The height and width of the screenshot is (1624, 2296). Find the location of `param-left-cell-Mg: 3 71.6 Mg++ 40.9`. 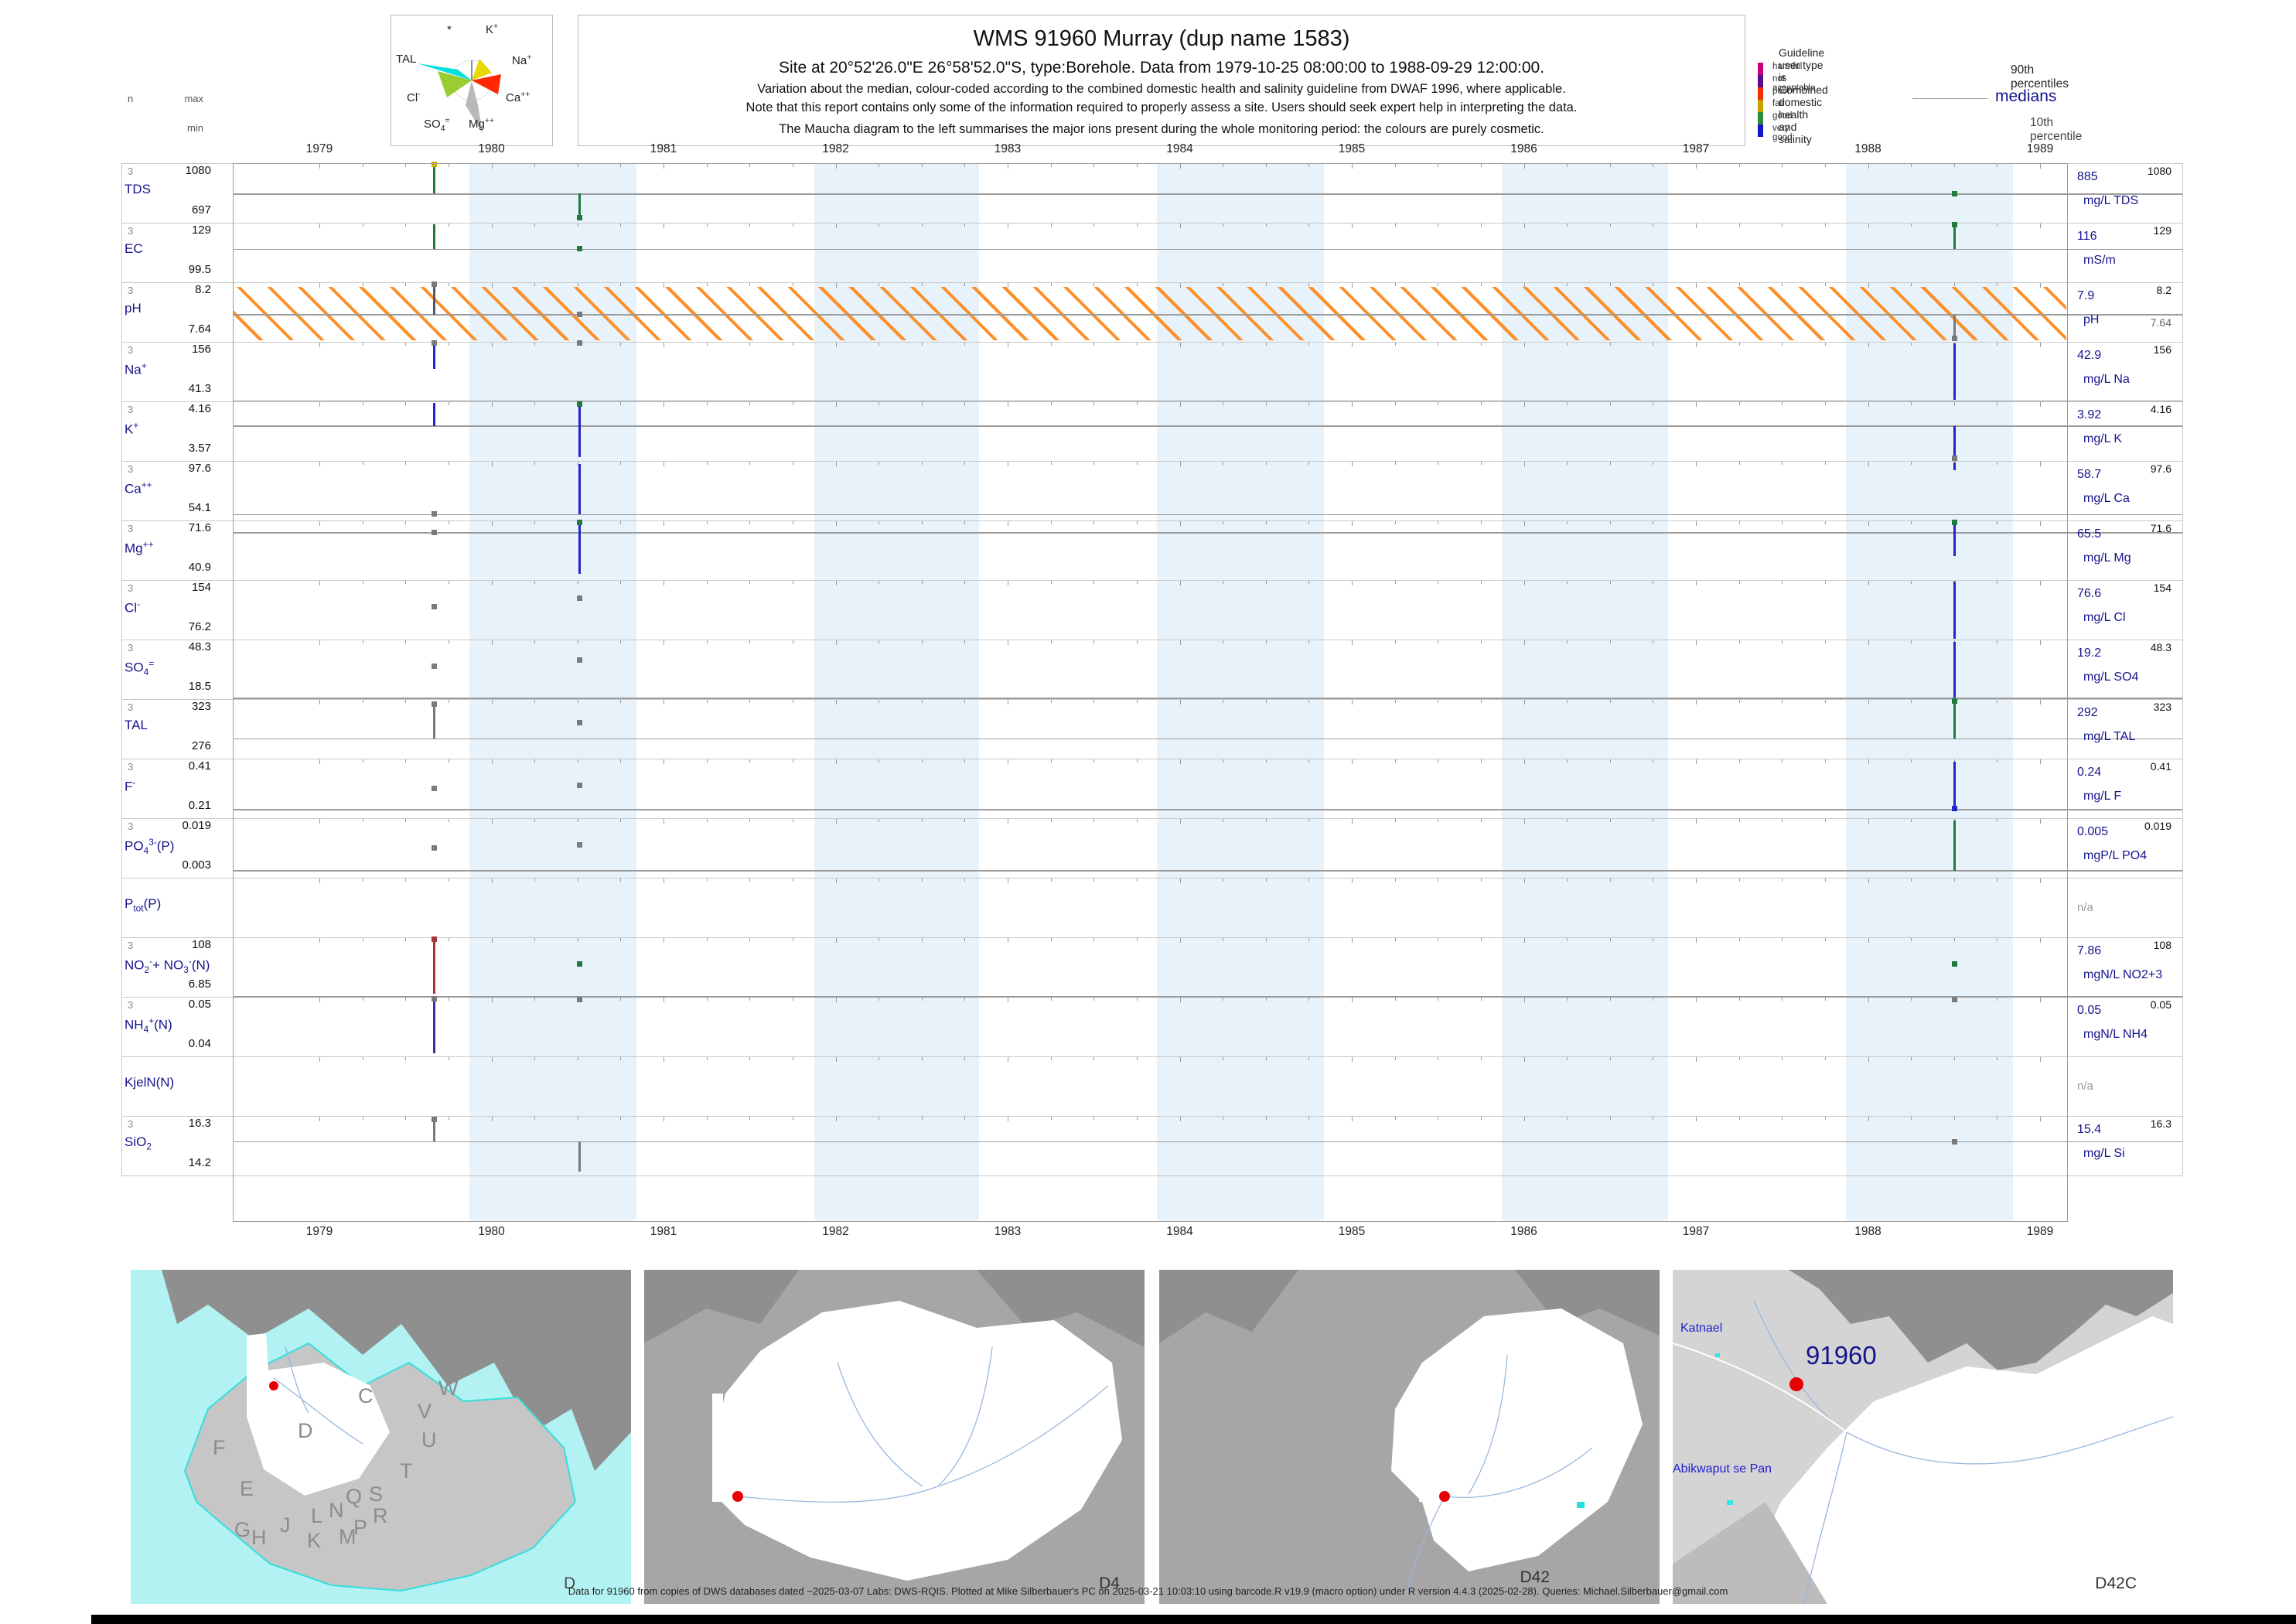

param-left-cell-Mg: 3 71.6 Mg++ 40.9 is located at coordinates (177, 550).